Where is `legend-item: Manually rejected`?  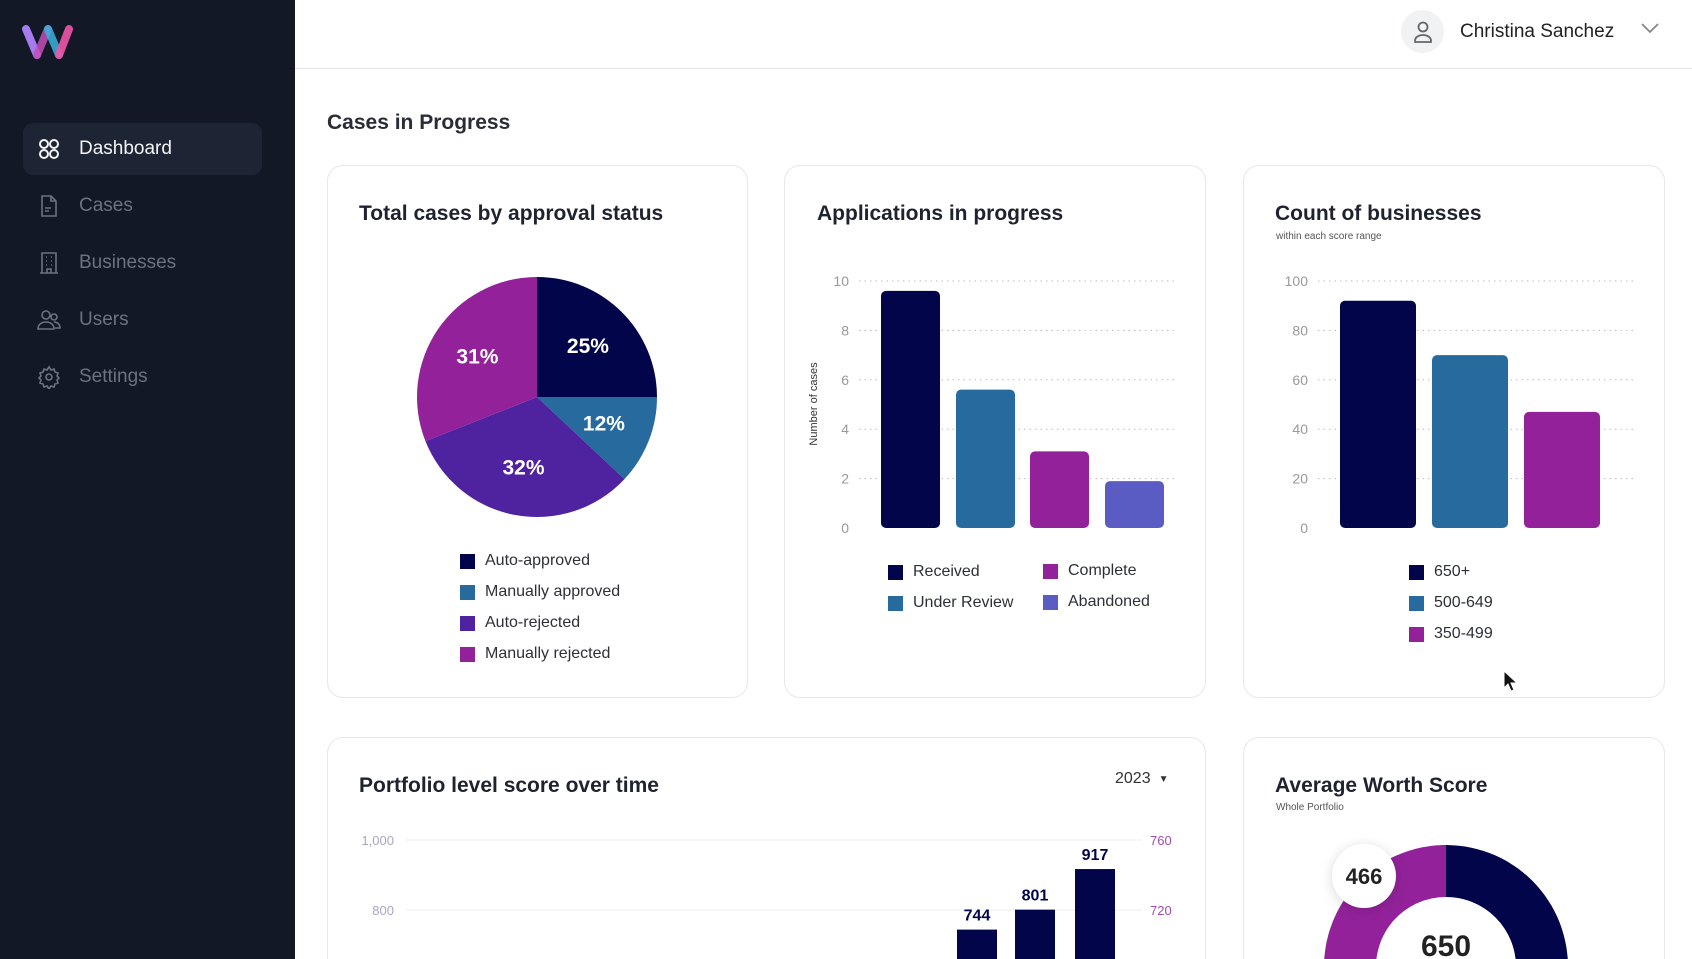
legend-item: Manually rejected is located at coordinates (535, 654).